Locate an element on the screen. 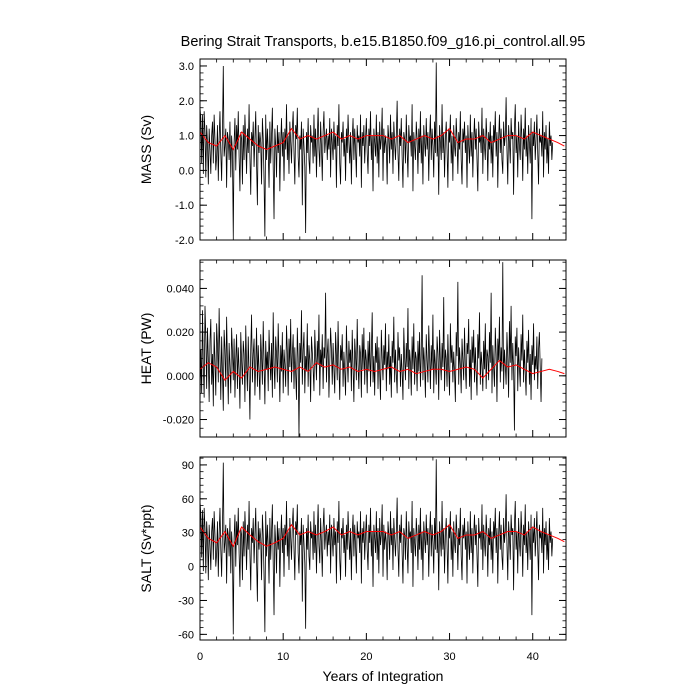 The image size is (700, 700). y-tick-label: -30 is located at coordinates (186, 601).